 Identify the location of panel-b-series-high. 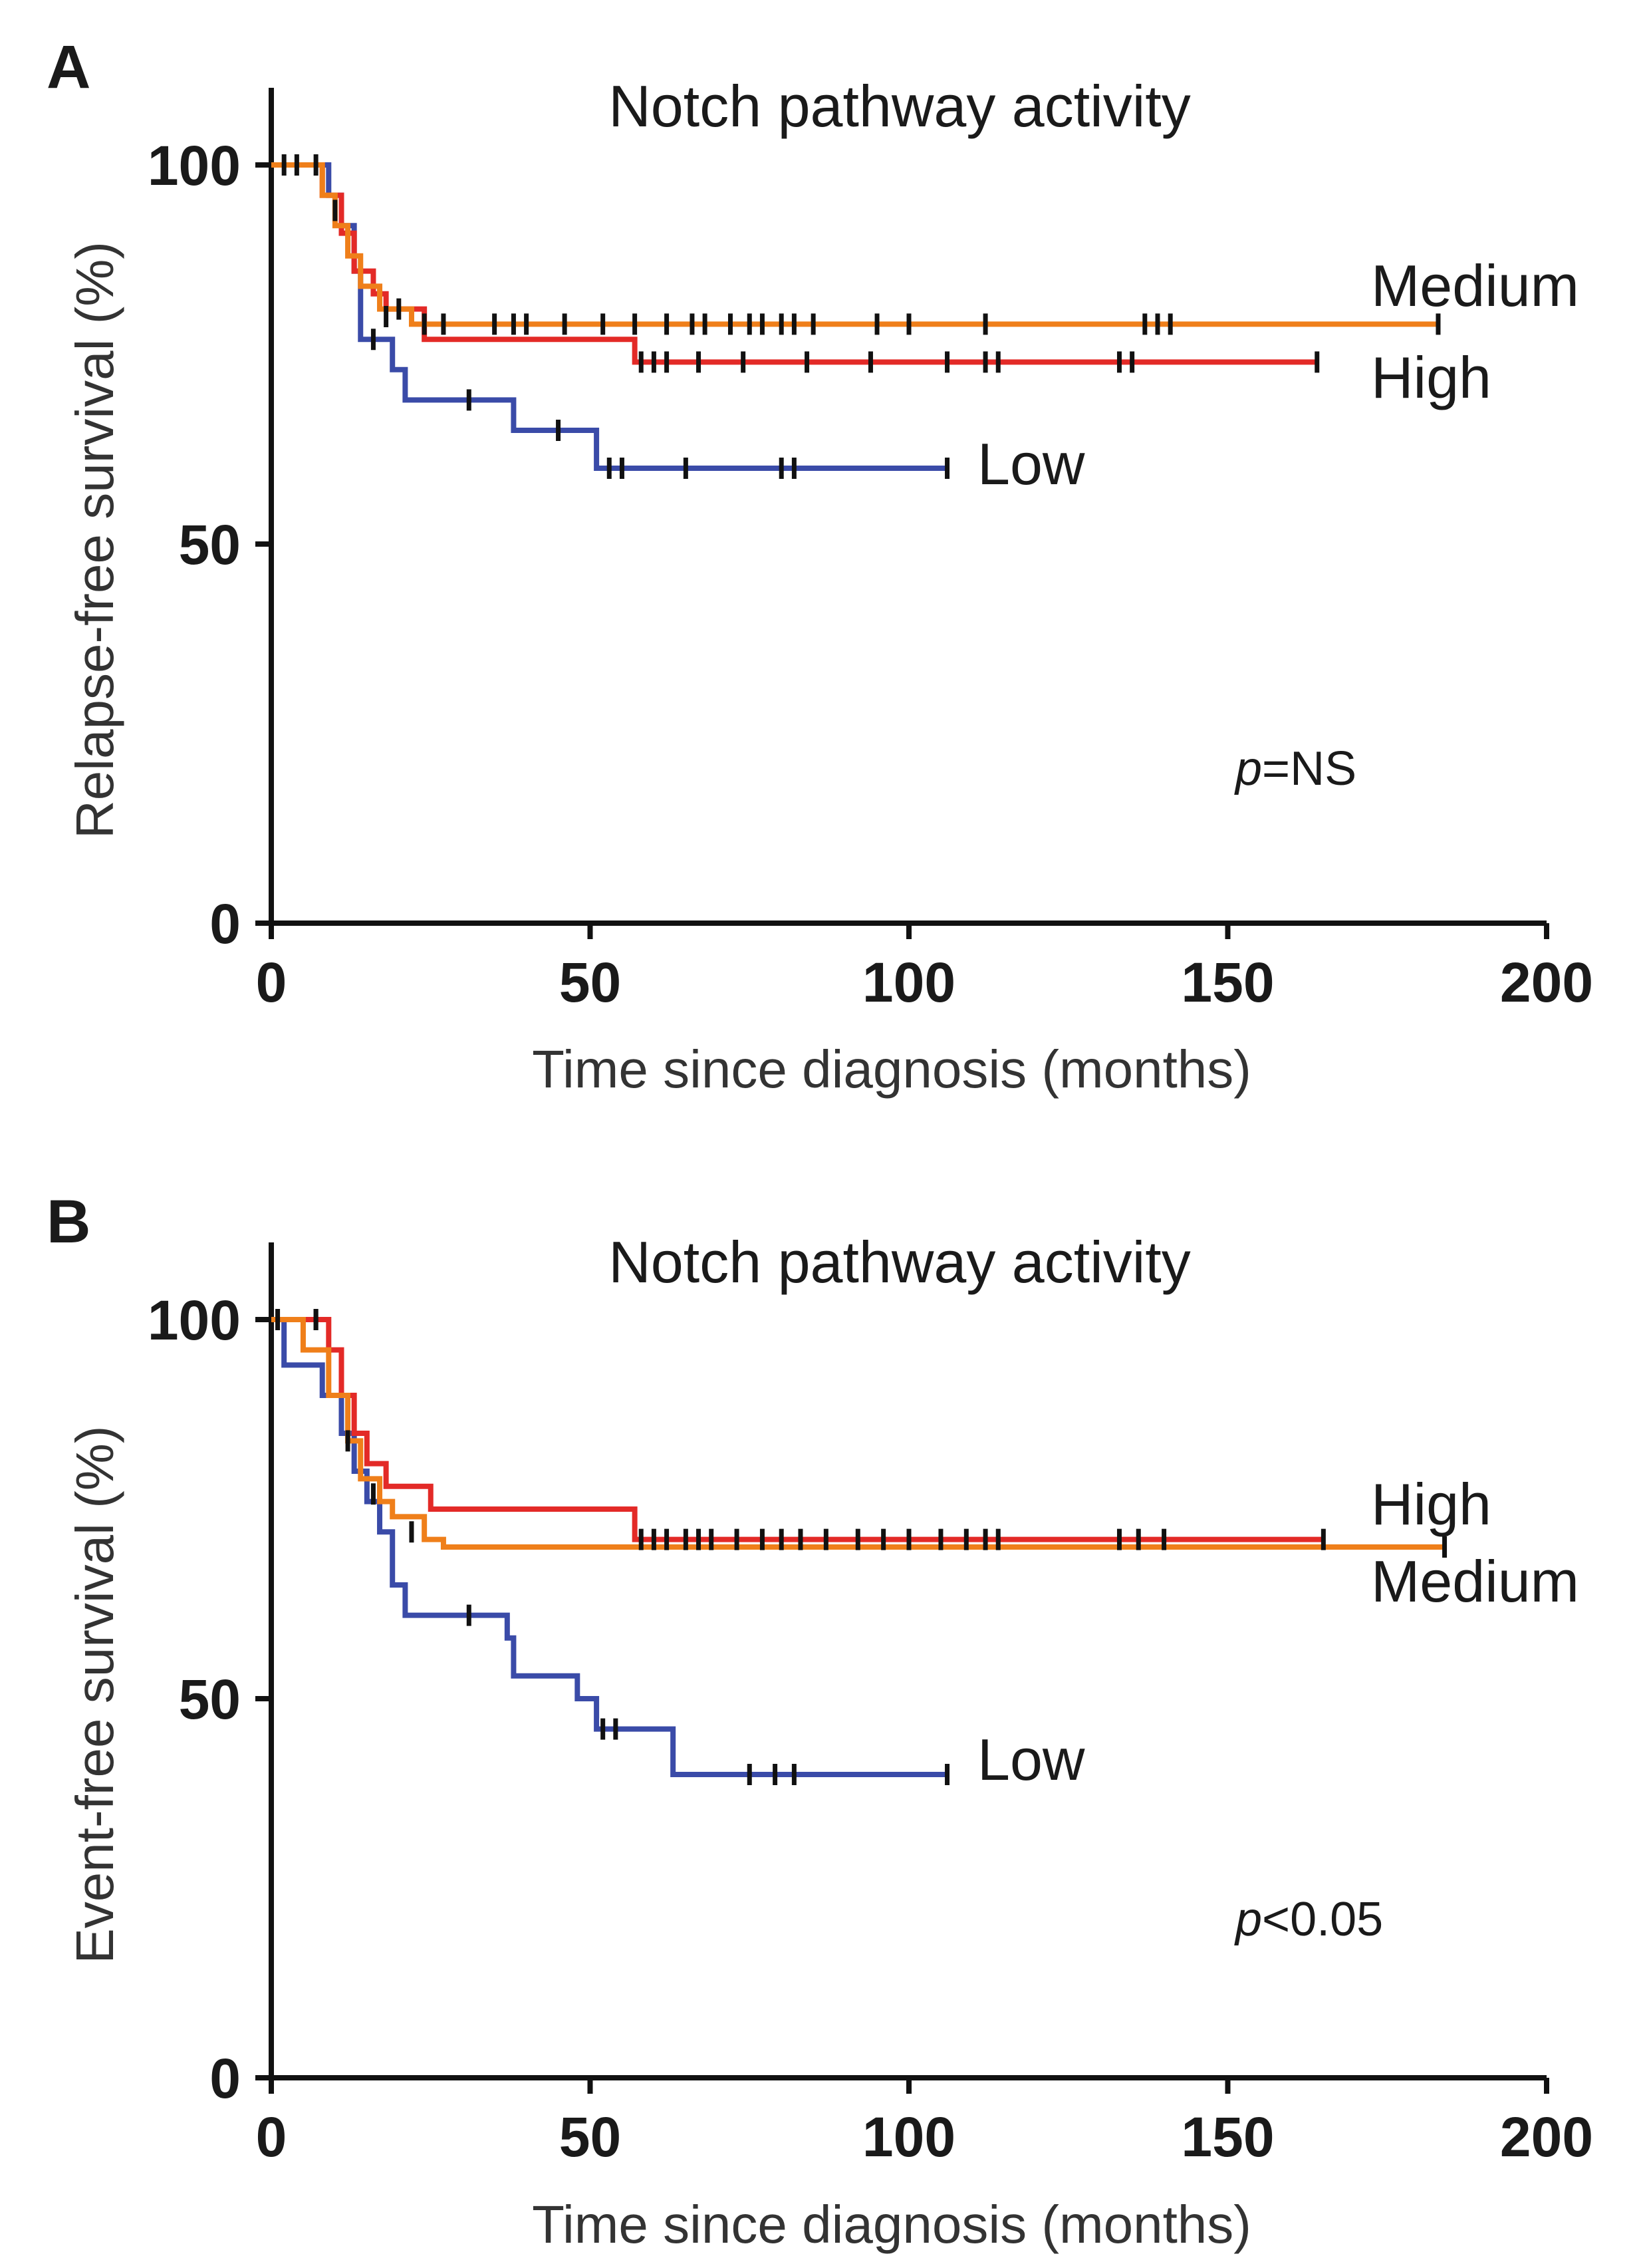
(797, 1430).